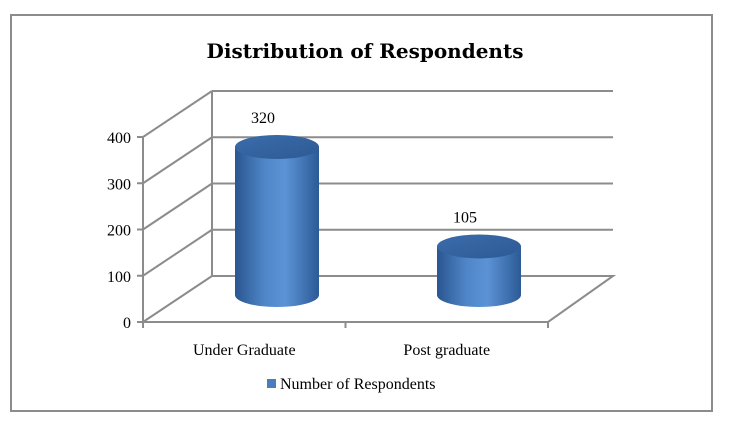  I want to click on legend-swatch, so click(271, 383).